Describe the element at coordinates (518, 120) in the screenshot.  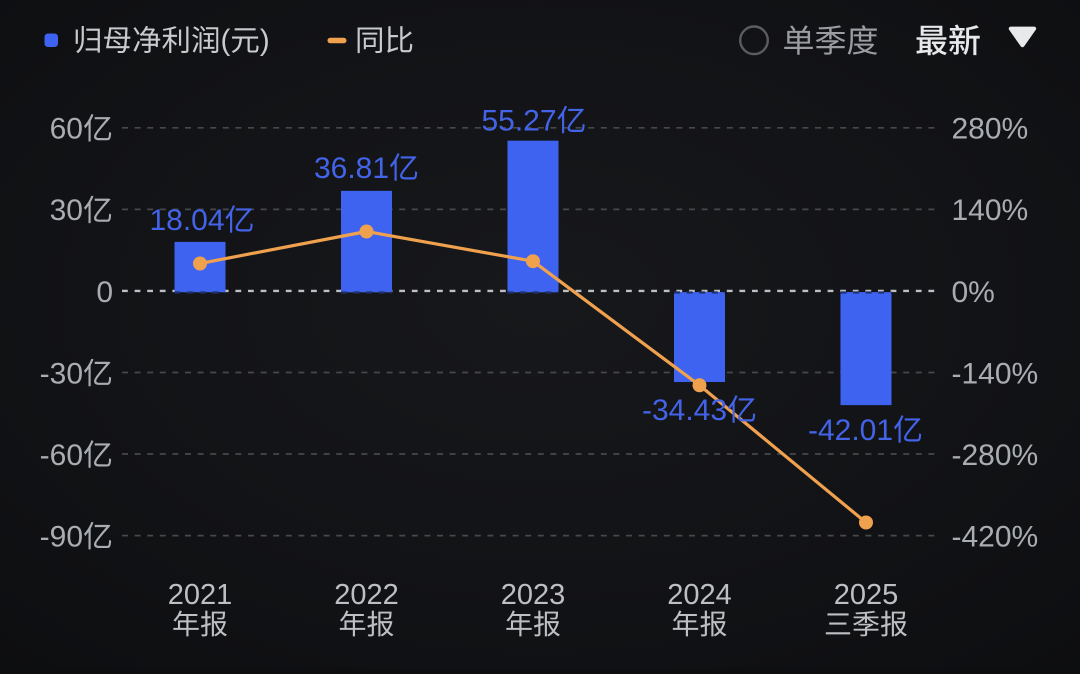
I see `svg-text: 55.27` at that location.